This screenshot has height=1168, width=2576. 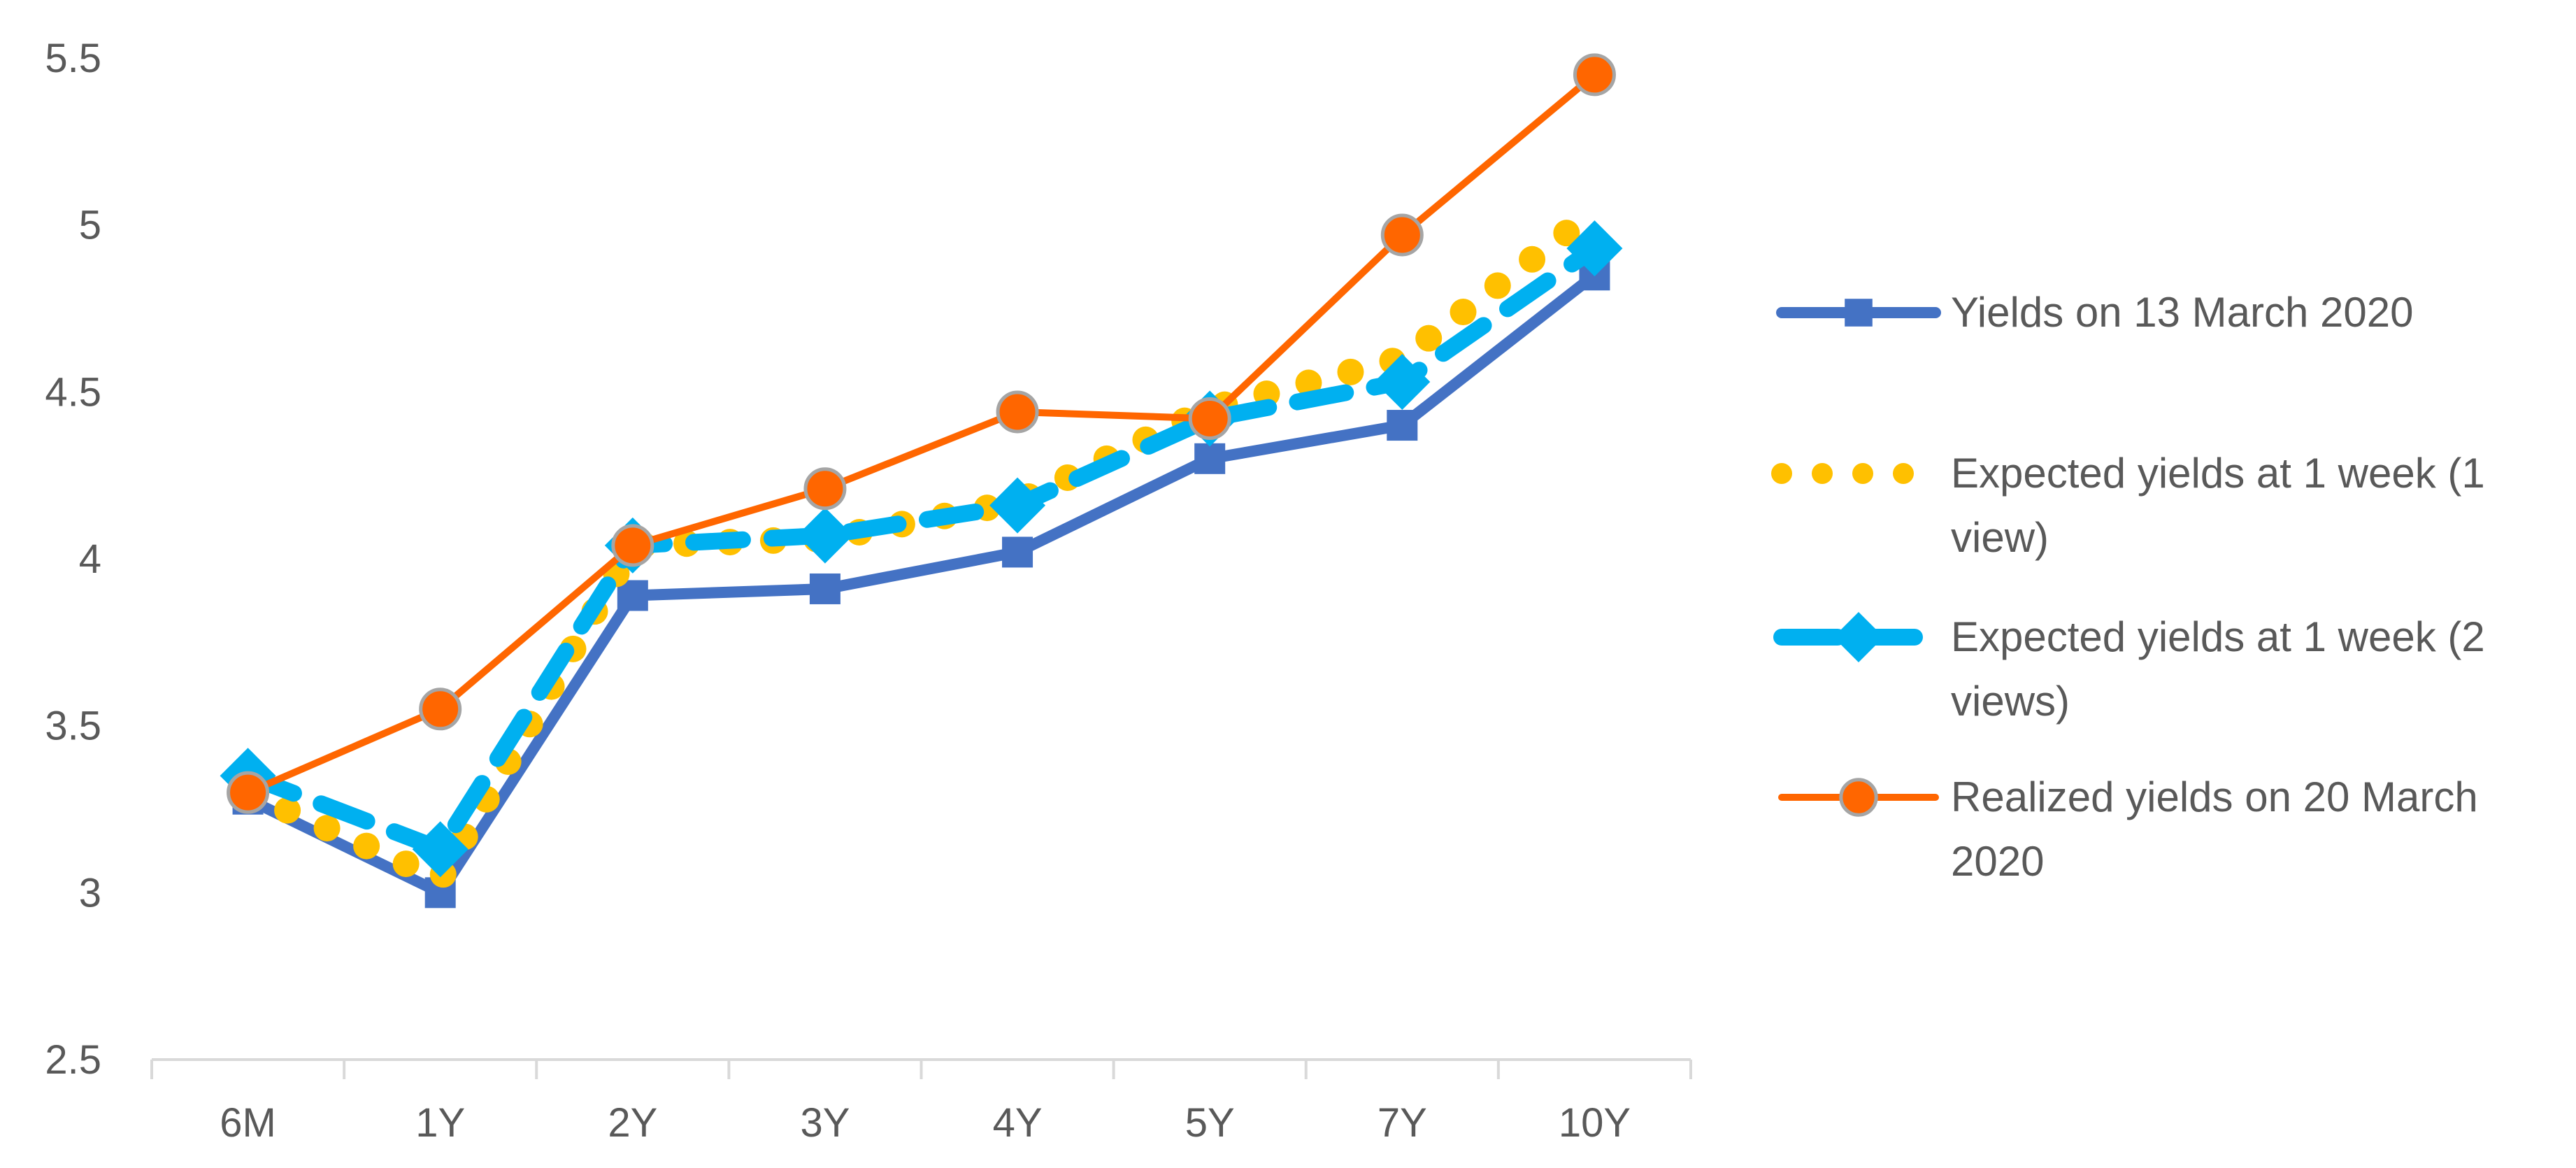 I want to click on legend-item-yields-on-13-march-2020: Yields on 13 March 2020, so click(x=2095, y=313).